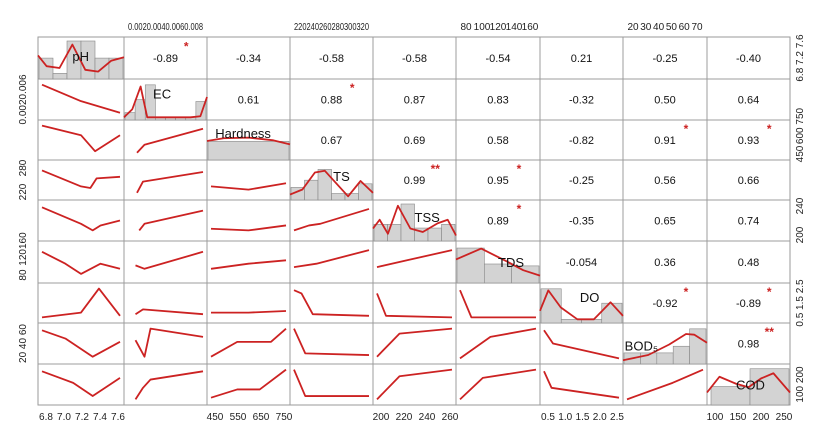 This screenshot has height=444, width=827. I want to click on y-tick-label-left: 80, so click(23, 275).